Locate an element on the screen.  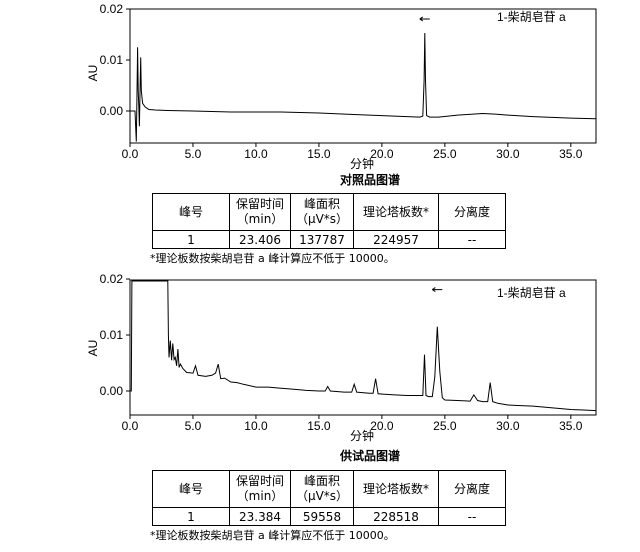
sample-chart-caption: 供试品图谱 is located at coordinates (369, 456).